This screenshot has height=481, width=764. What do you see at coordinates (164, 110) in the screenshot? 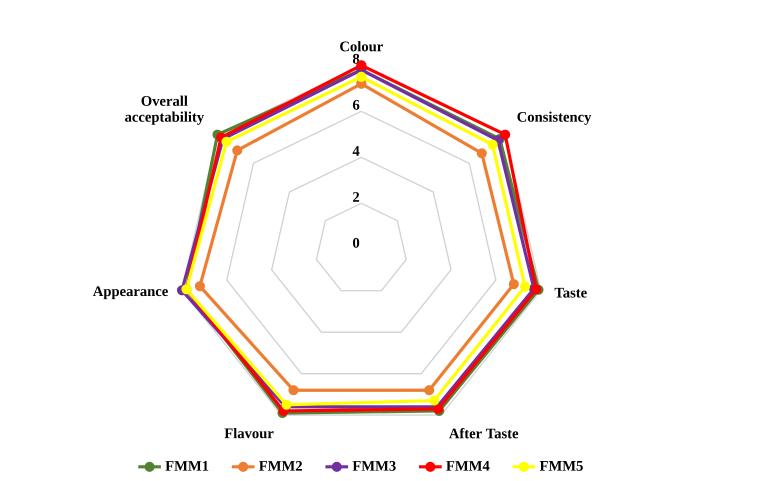
I see `spoke-label: Overall acceptability` at bounding box center [164, 110].